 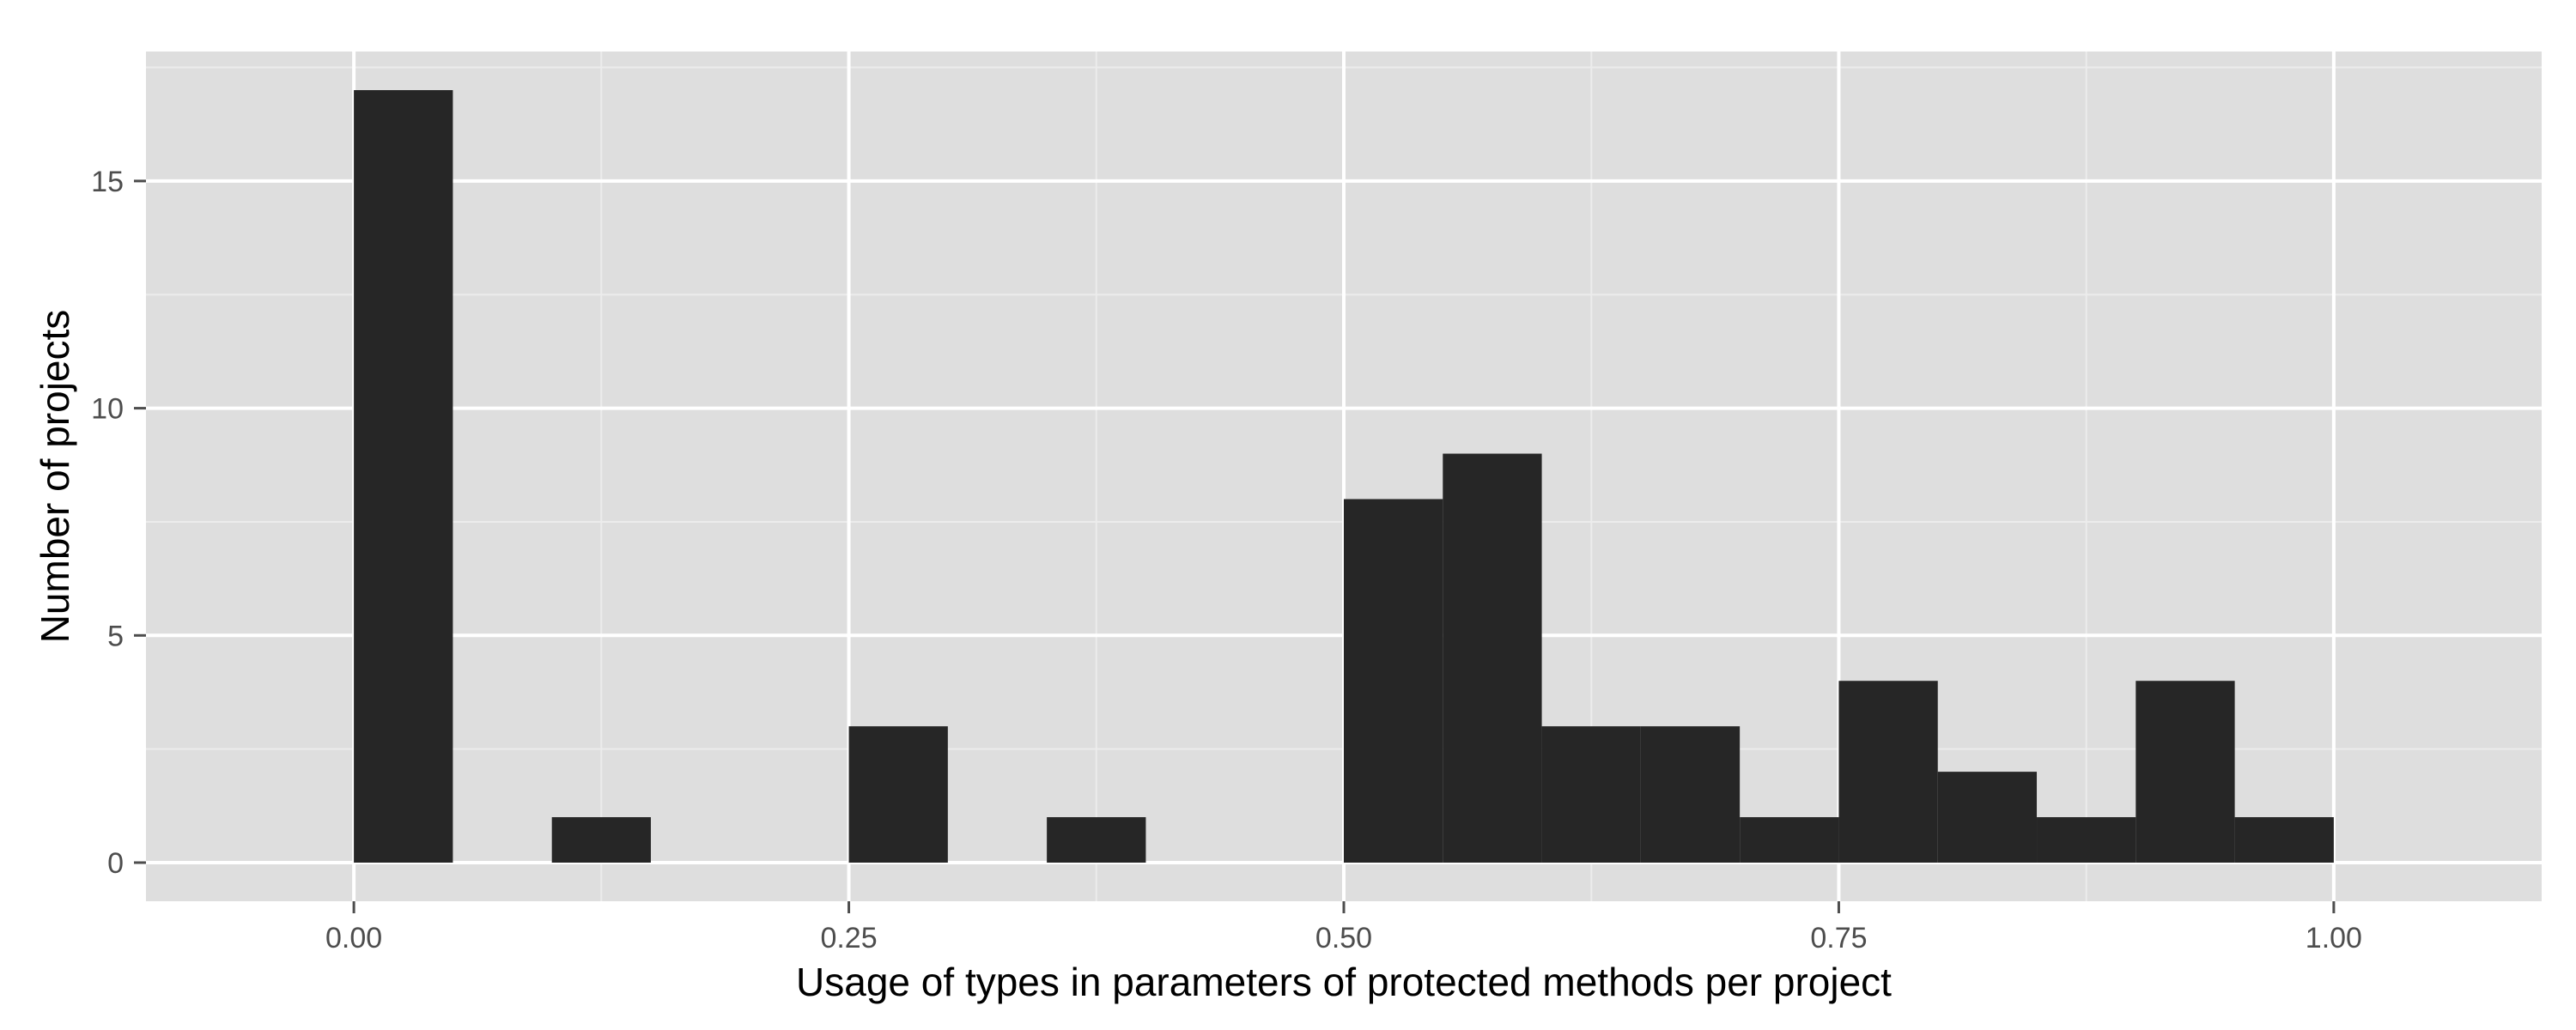 I want to click on x-tick-label: 0.50, so click(x=1343, y=938).